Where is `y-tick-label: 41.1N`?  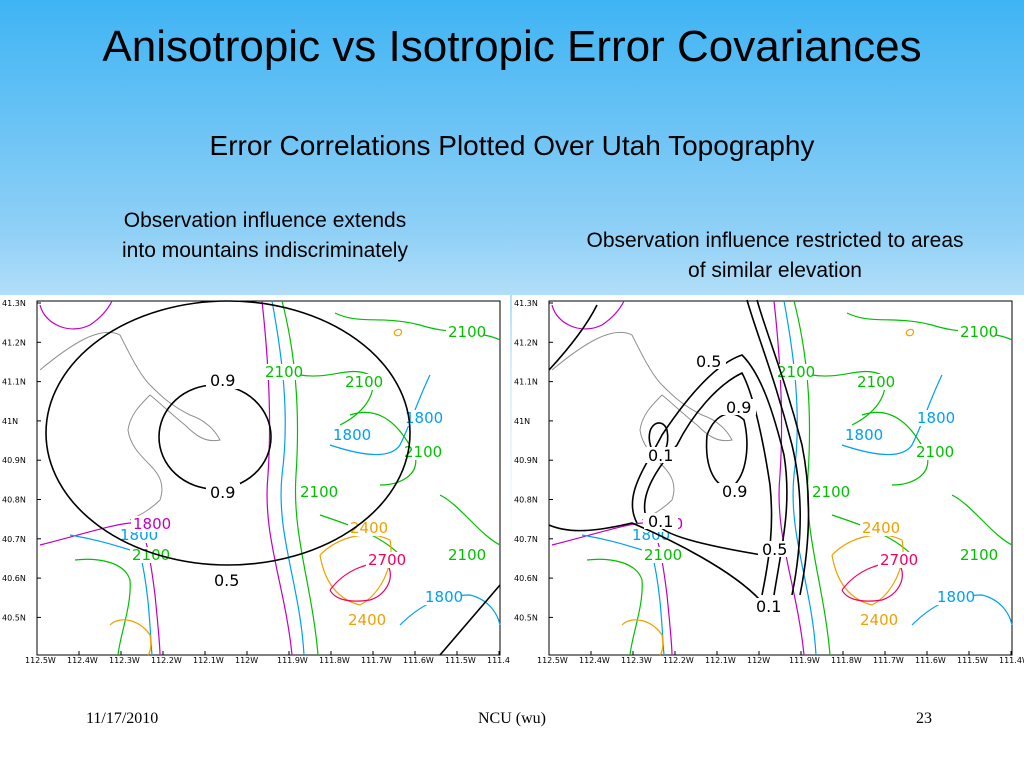
y-tick-label: 41.1N is located at coordinates (526, 382).